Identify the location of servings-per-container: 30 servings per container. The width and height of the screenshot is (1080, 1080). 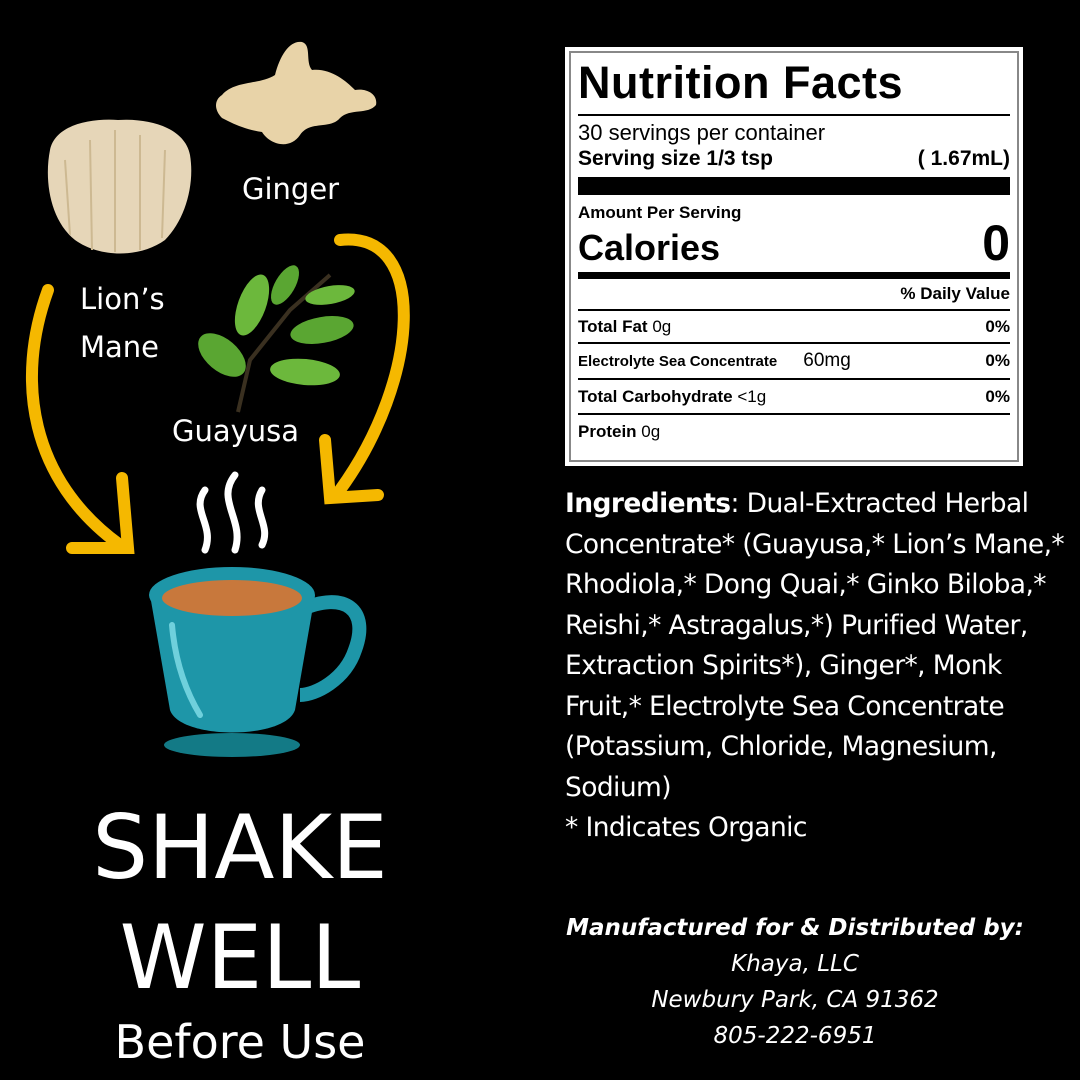
(702, 132).